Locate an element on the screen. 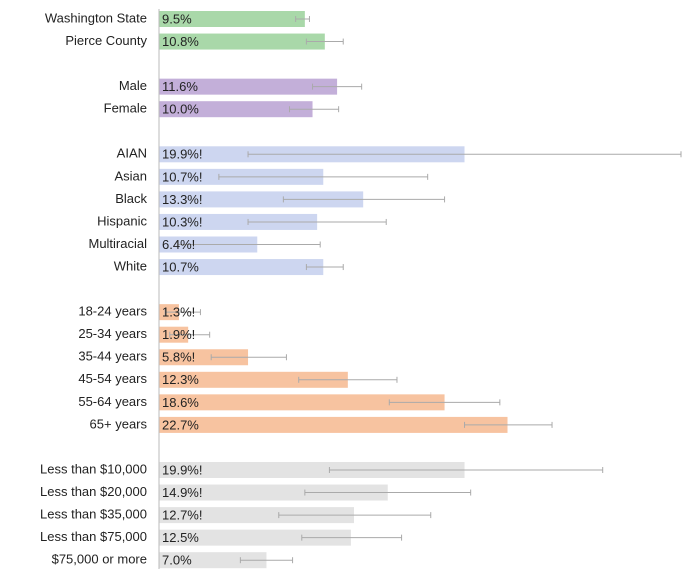 The width and height of the screenshot is (687, 569). value-label: 10.7%! is located at coordinates (182, 176).